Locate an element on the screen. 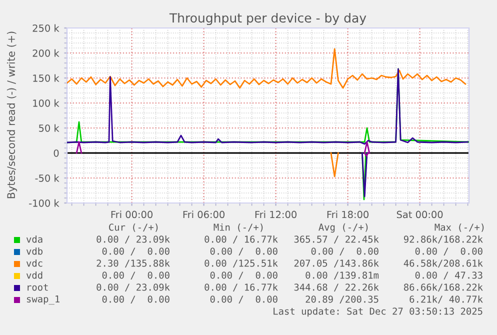  y-tick-label: 150 k is located at coordinates (46, 78).